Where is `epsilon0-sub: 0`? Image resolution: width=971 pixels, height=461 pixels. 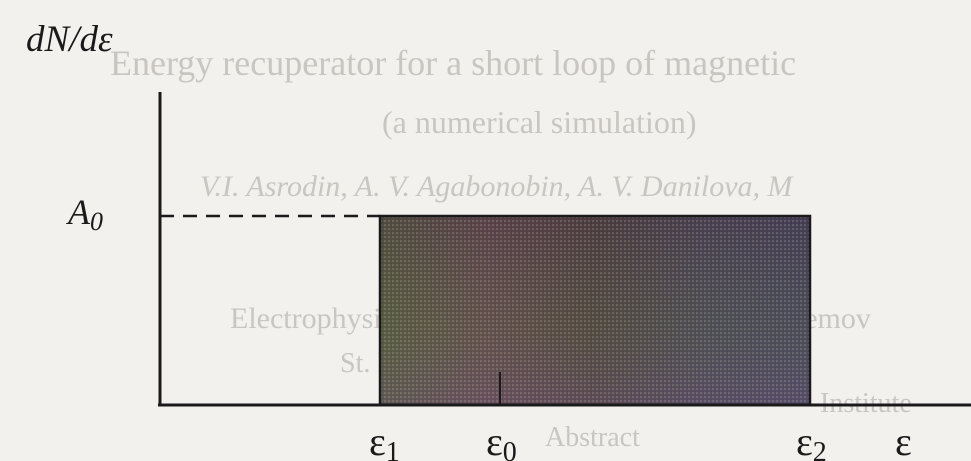
epsilon0-sub: 0 is located at coordinates (510, 449).